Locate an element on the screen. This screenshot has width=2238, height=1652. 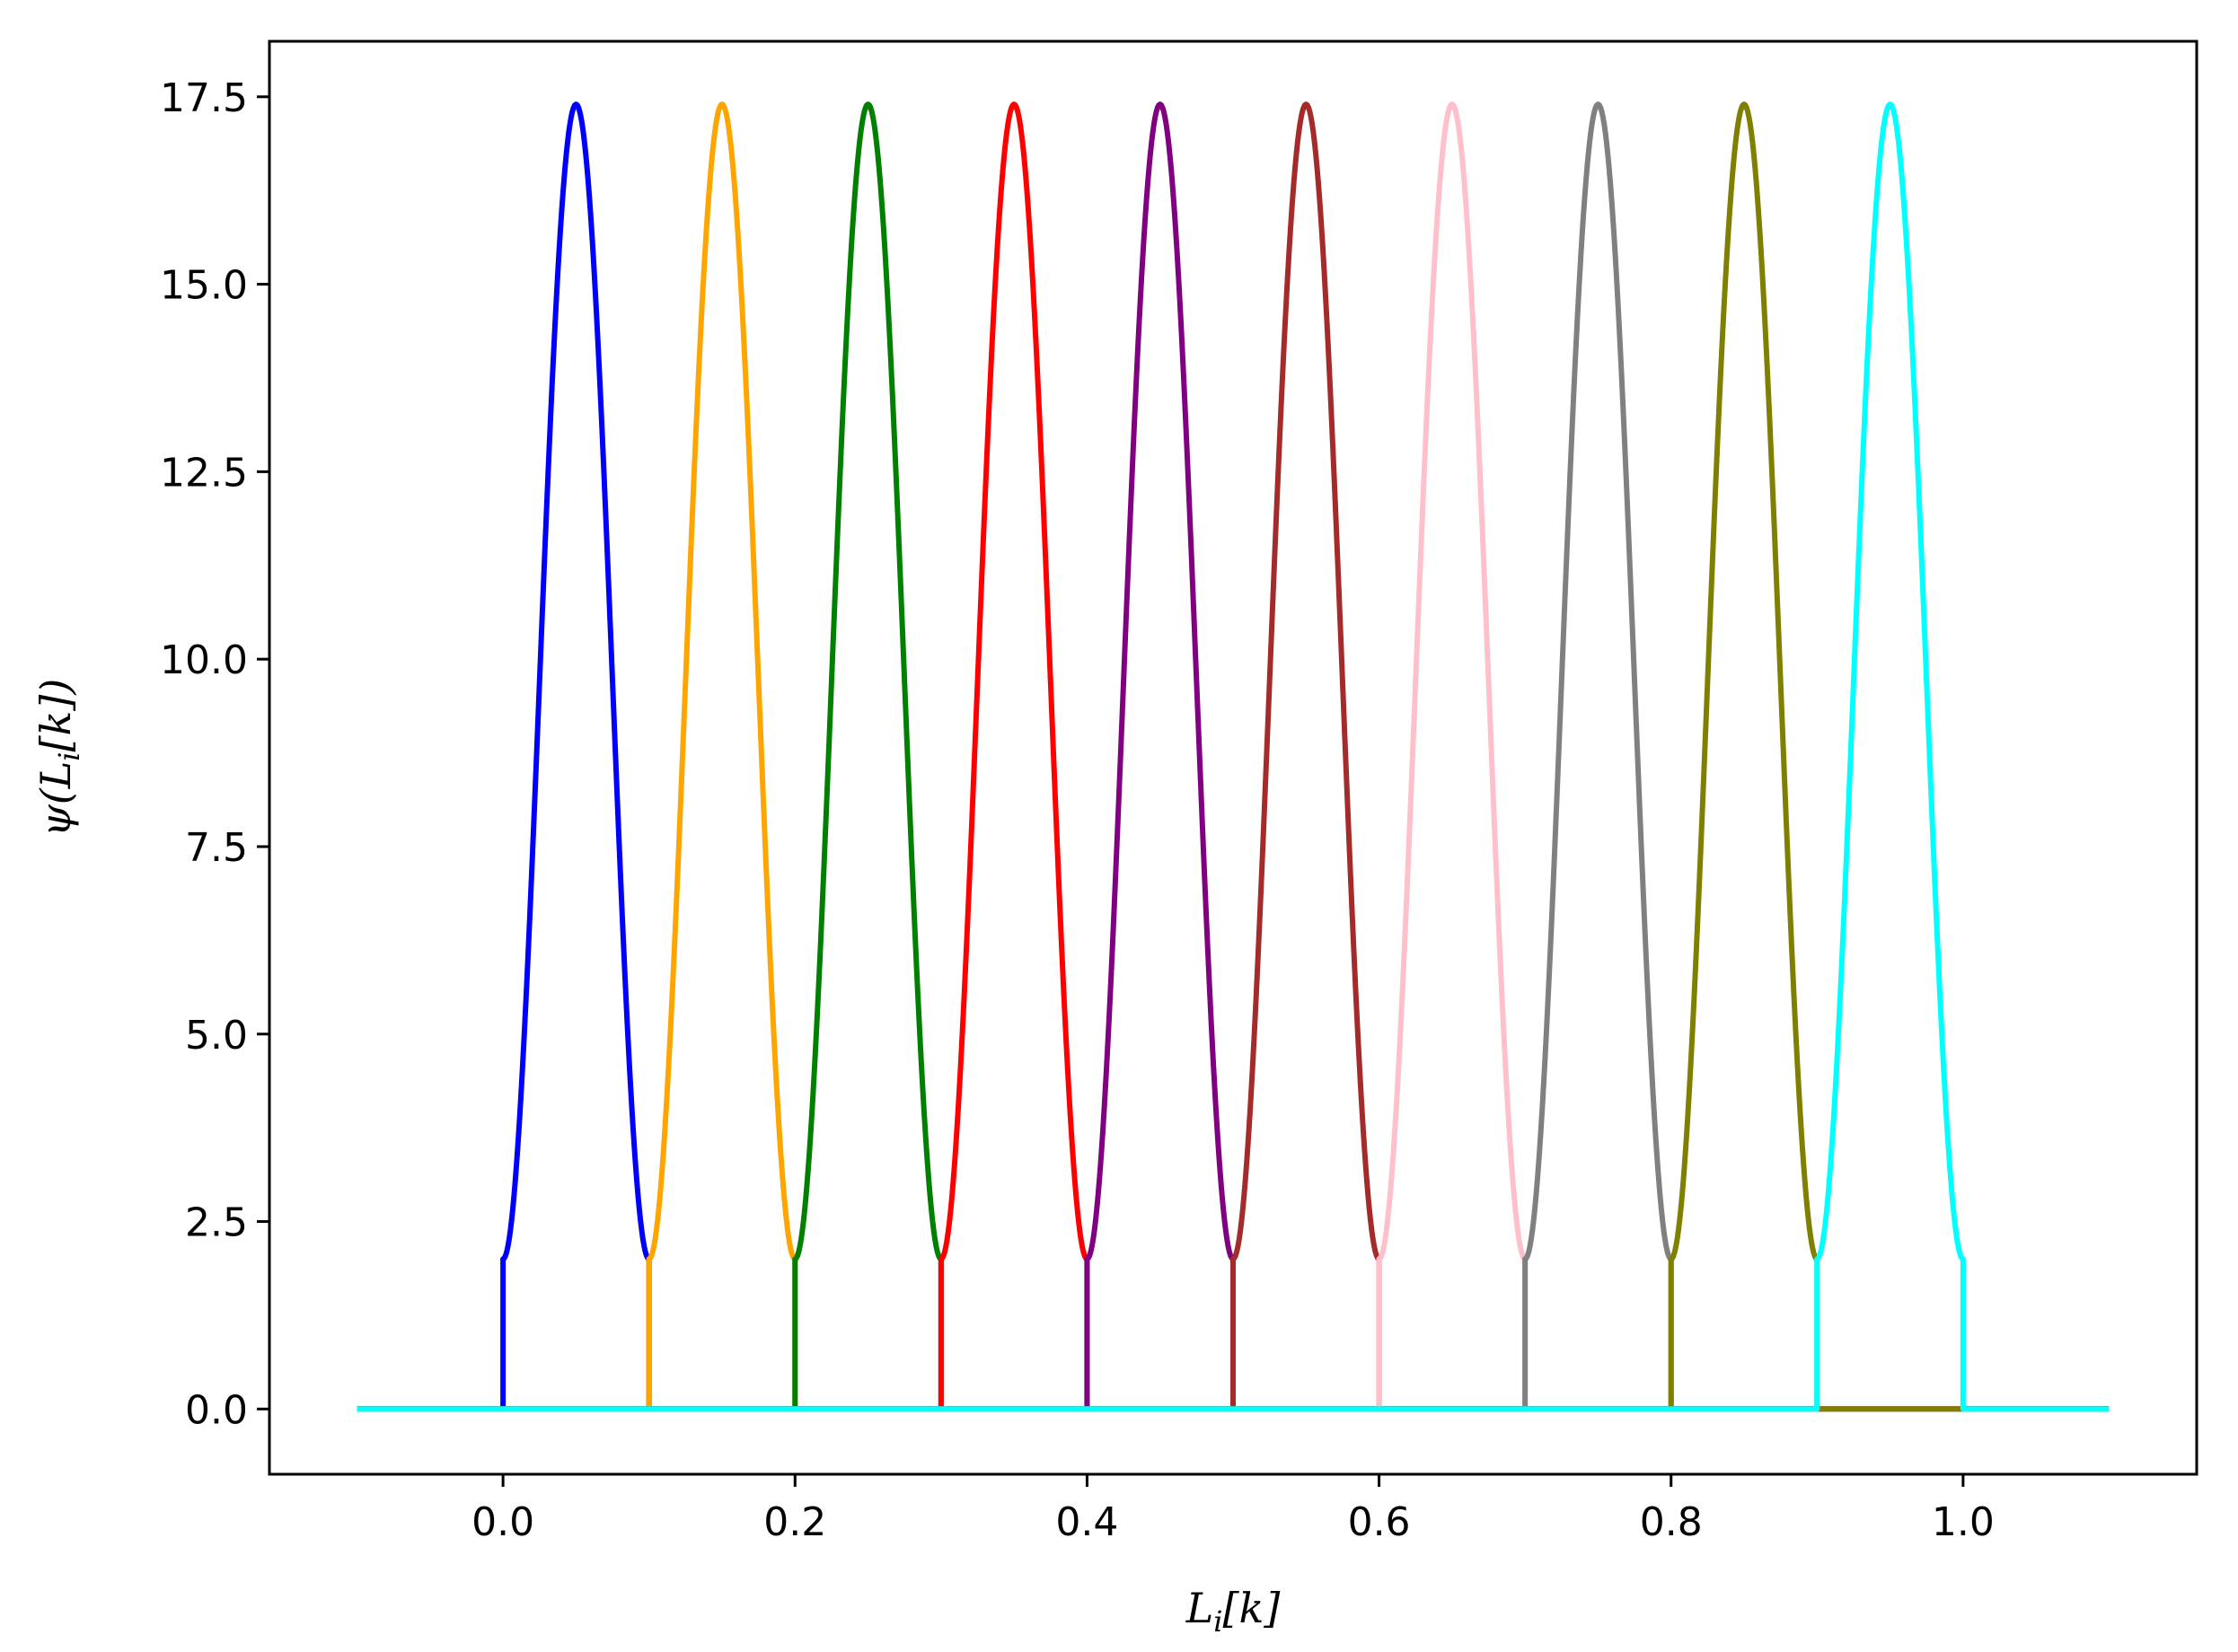
y-tick-label: 0.0 is located at coordinates (216, 1410).